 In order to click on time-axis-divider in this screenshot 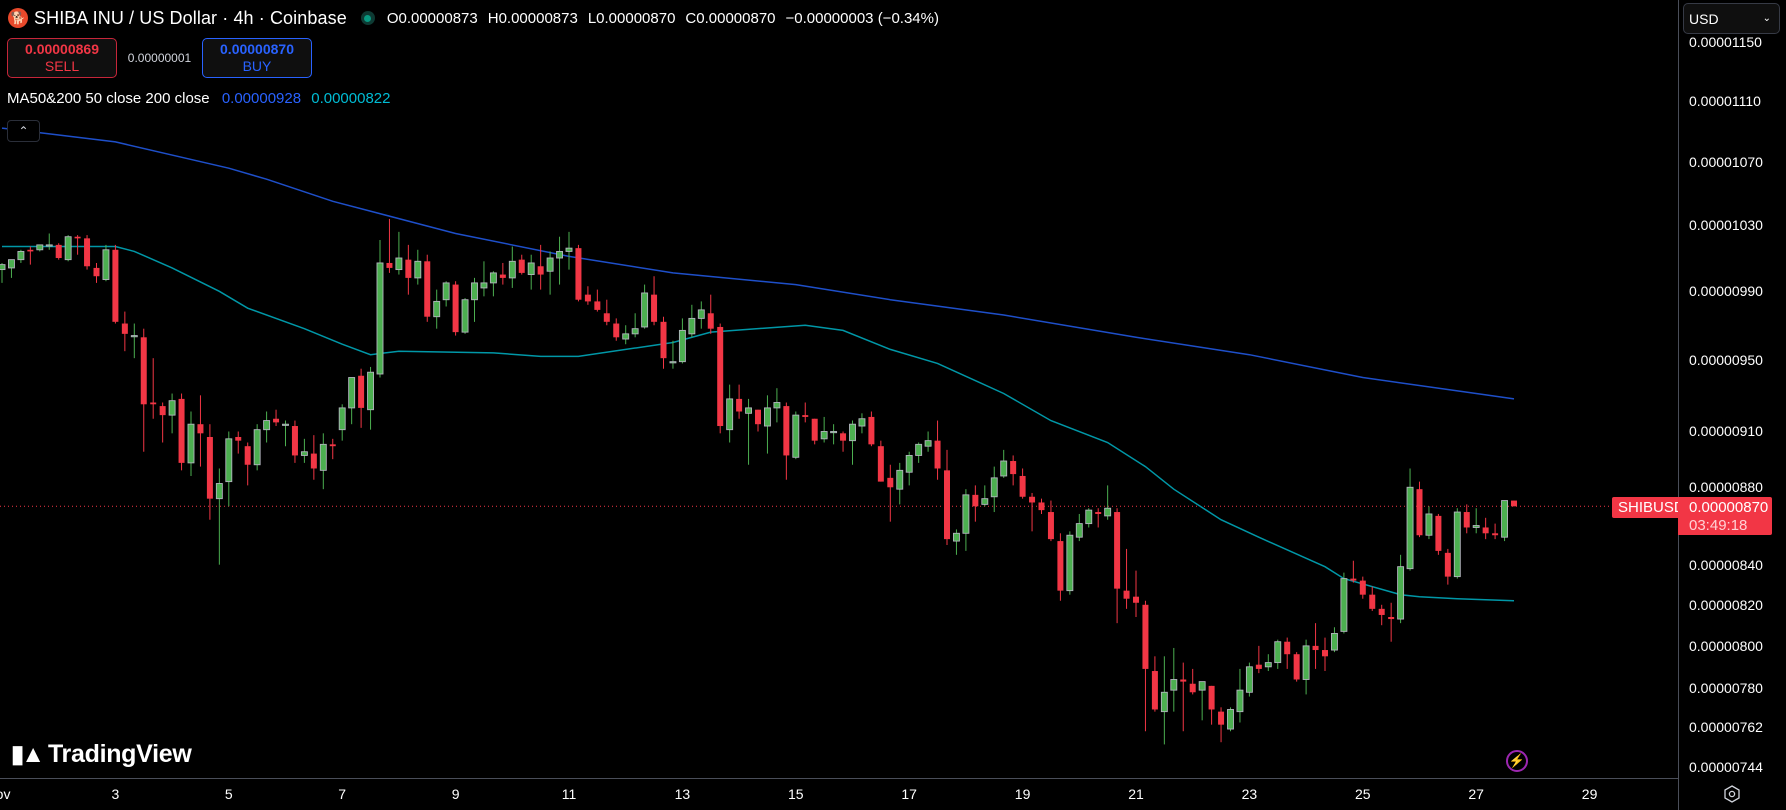, I will do `click(839, 778)`.